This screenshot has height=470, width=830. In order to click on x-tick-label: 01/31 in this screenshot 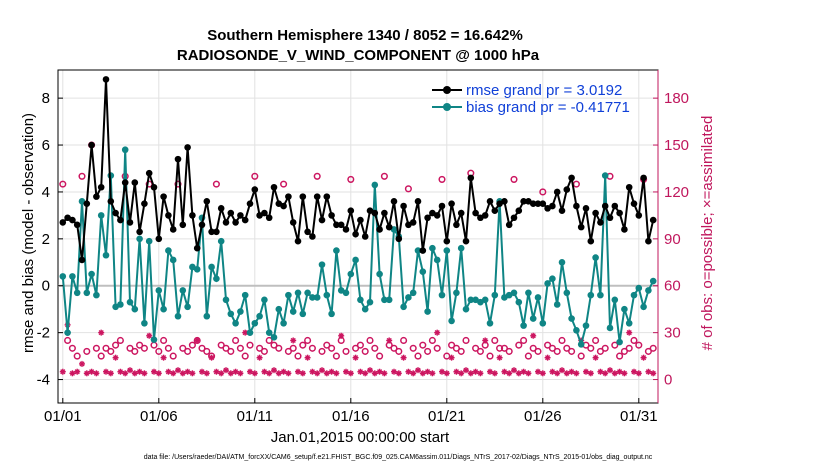, I will do `click(639, 416)`.